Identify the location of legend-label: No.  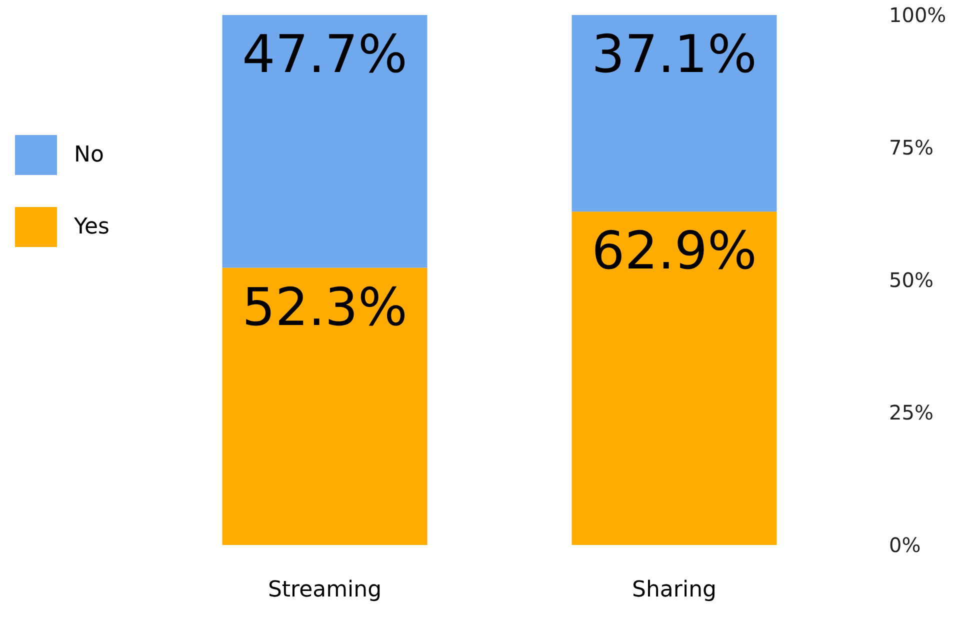
(89, 155).